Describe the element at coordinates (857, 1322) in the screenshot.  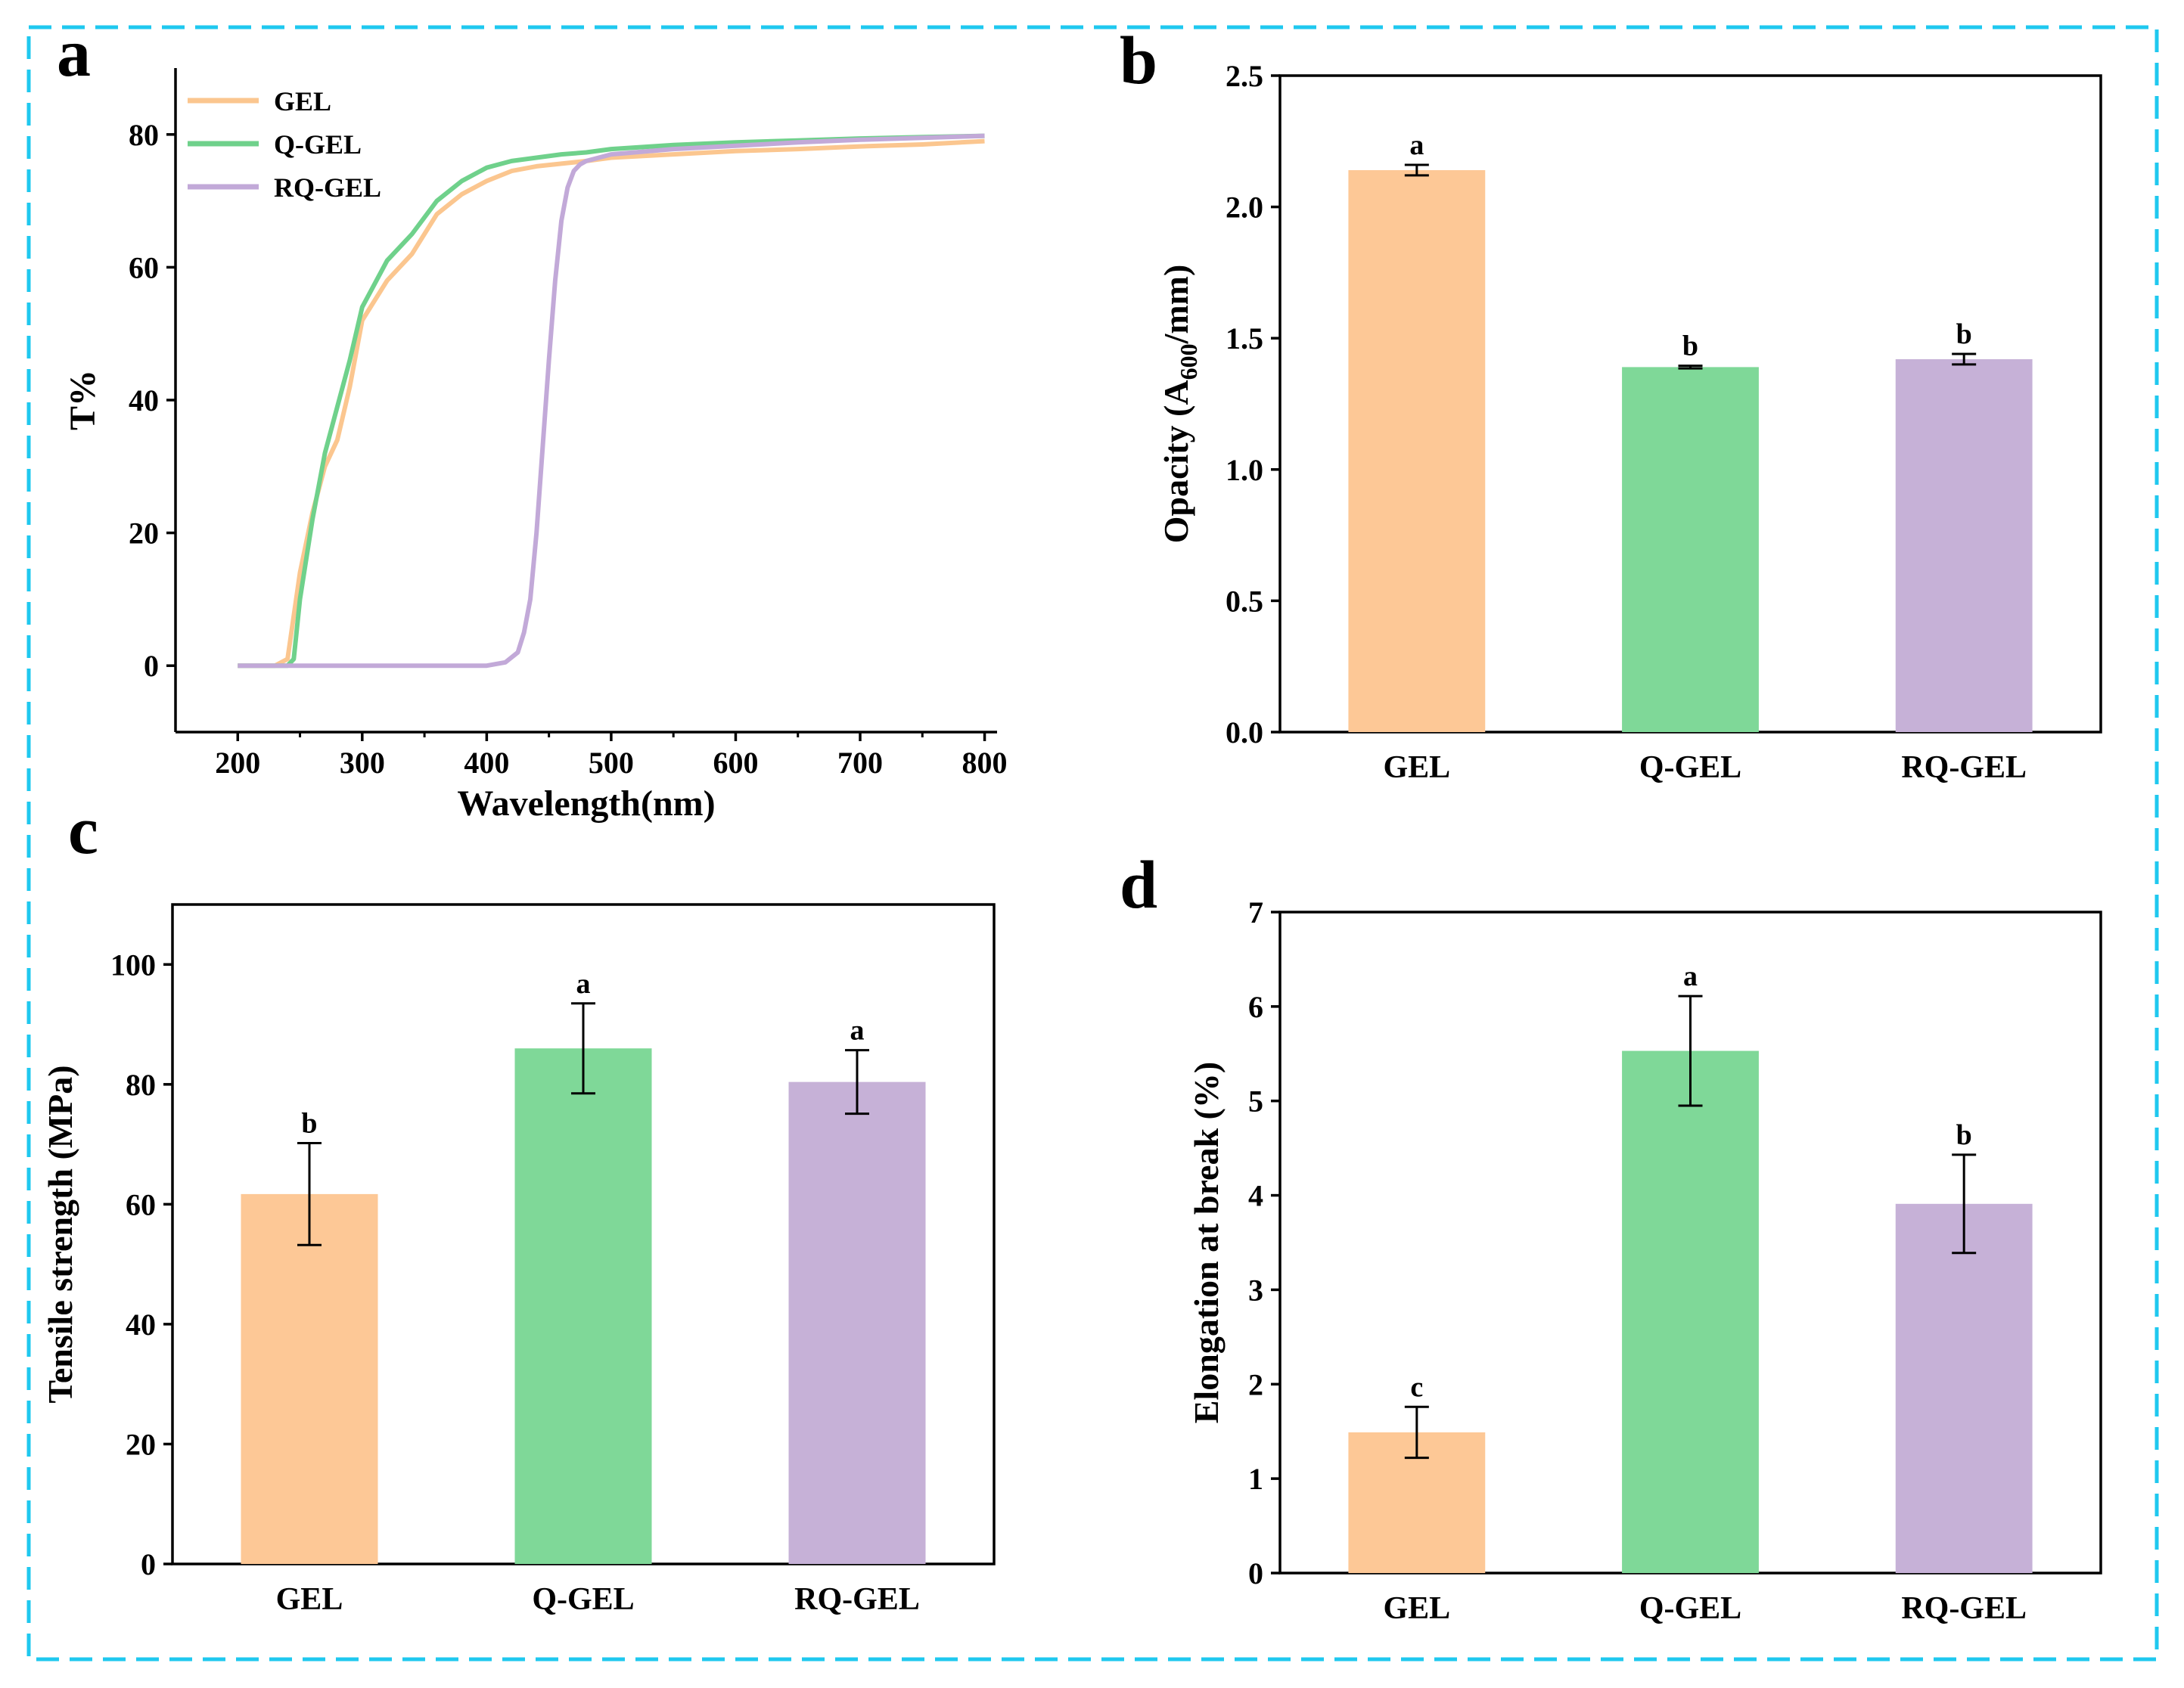
I see `bar-c-rq-gel` at that location.